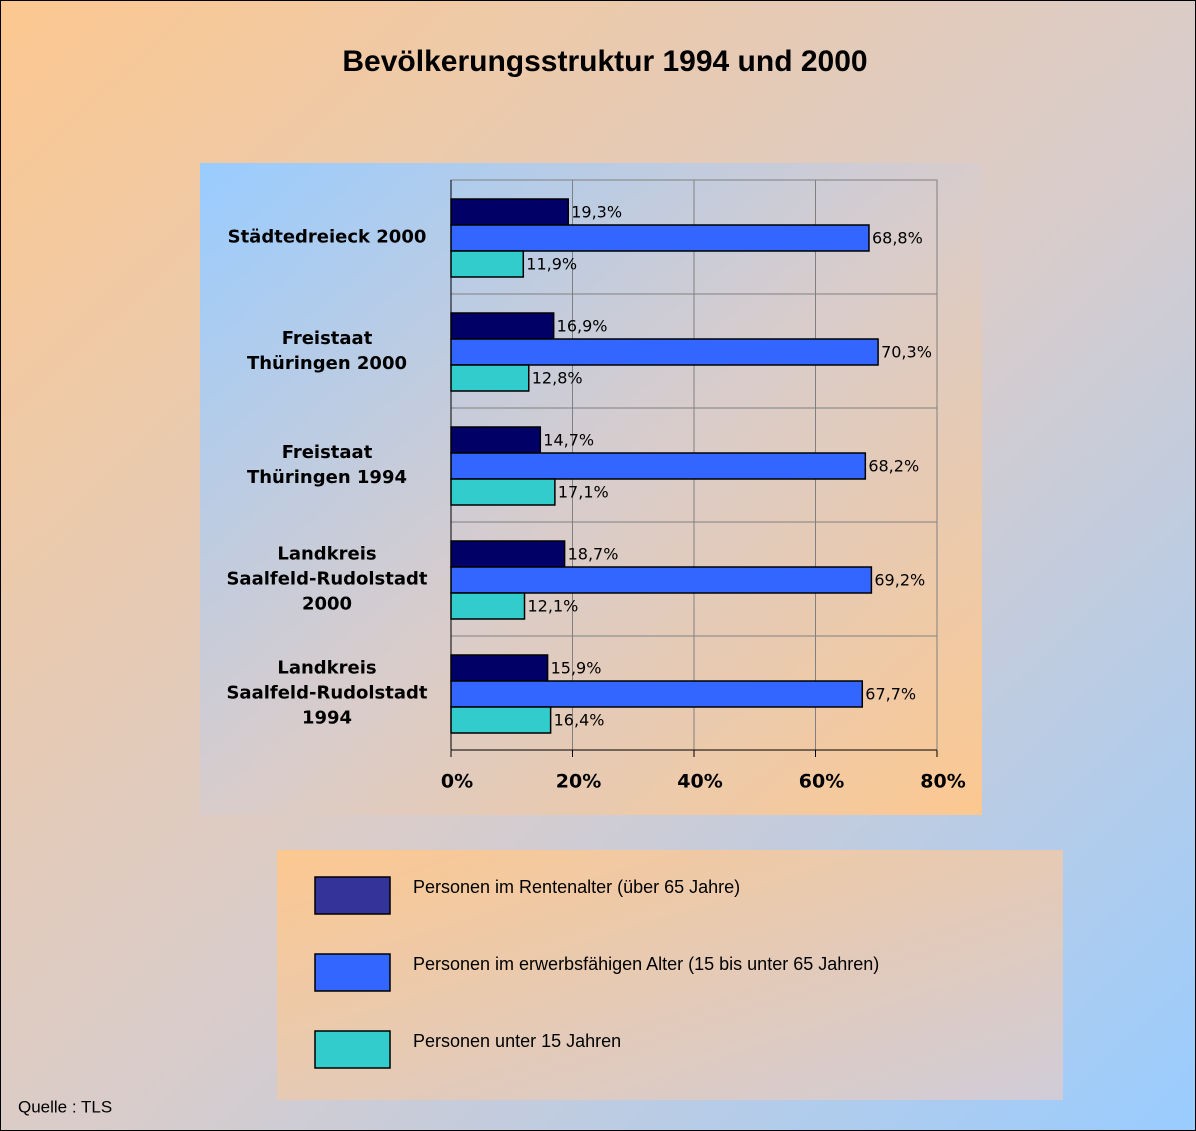 The image size is (1196, 1131). I want to click on x-tick-label: 60%, so click(821, 782).